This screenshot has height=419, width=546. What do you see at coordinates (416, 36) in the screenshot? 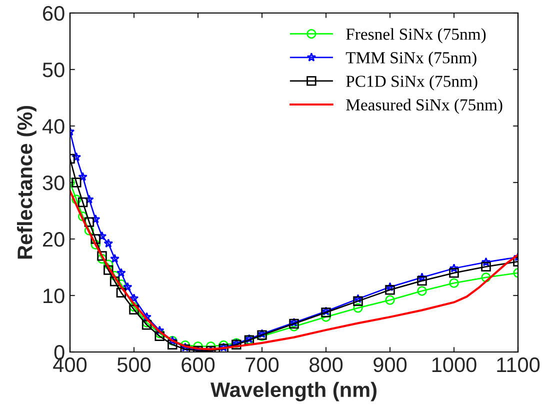
I see `legend-label: Fresnel SiNx (75nm)` at bounding box center [416, 36].